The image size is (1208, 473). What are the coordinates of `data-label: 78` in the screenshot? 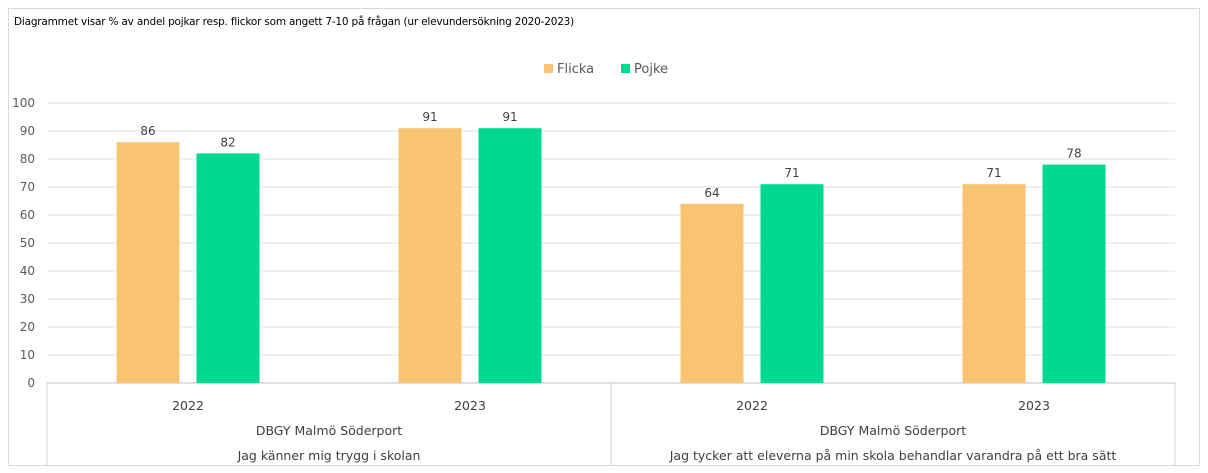 It's located at (1073, 154).